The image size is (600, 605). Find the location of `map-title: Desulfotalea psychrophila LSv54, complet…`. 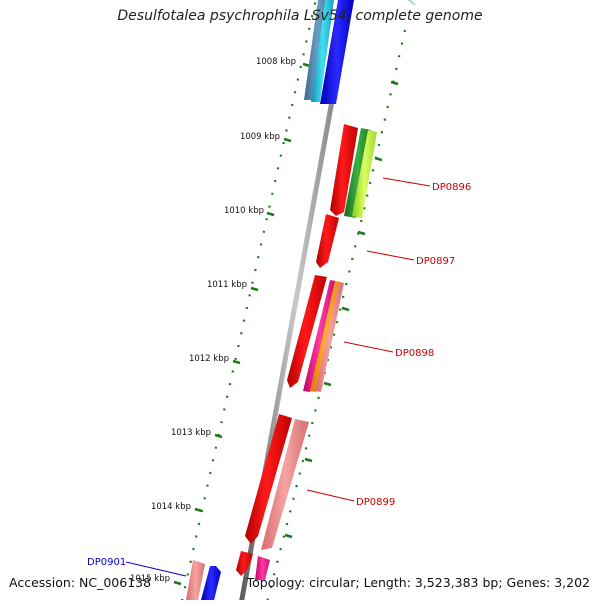

map-title: Desulfotalea psychrophila LSv54, complet… is located at coordinates (300, 16).